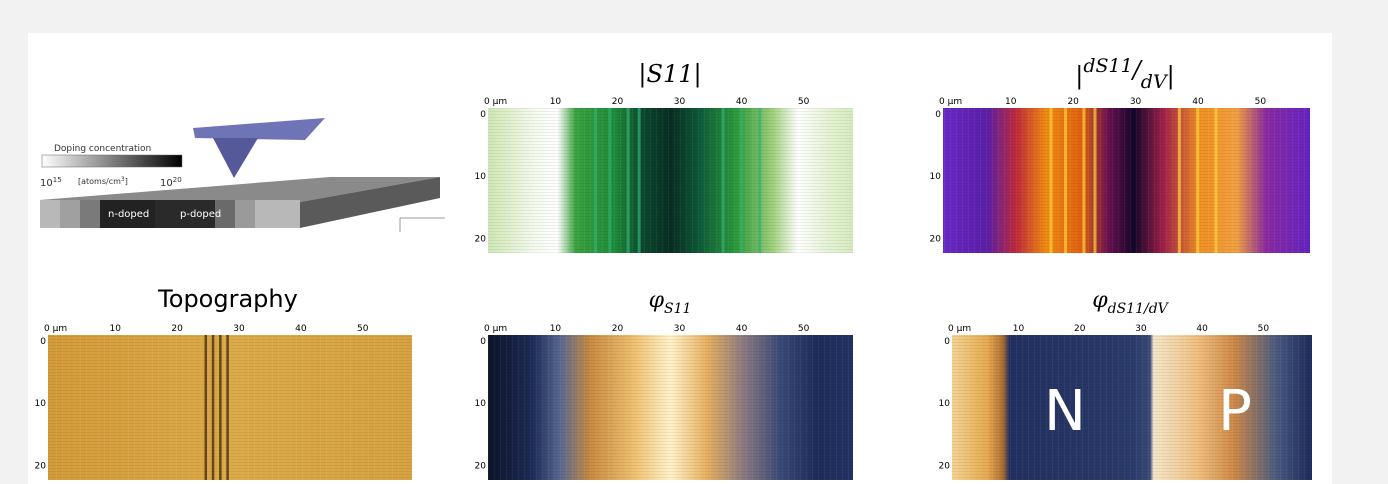 This screenshot has width=1388, height=484. Describe the element at coordinates (240, 189) in the screenshot. I see `slab-top` at that location.